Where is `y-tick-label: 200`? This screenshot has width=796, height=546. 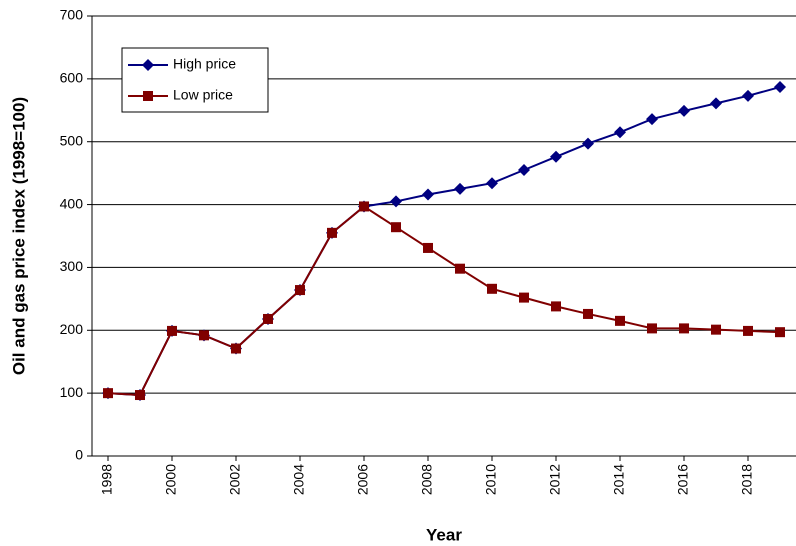
y-tick-label: 200 is located at coordinates (72, 329).